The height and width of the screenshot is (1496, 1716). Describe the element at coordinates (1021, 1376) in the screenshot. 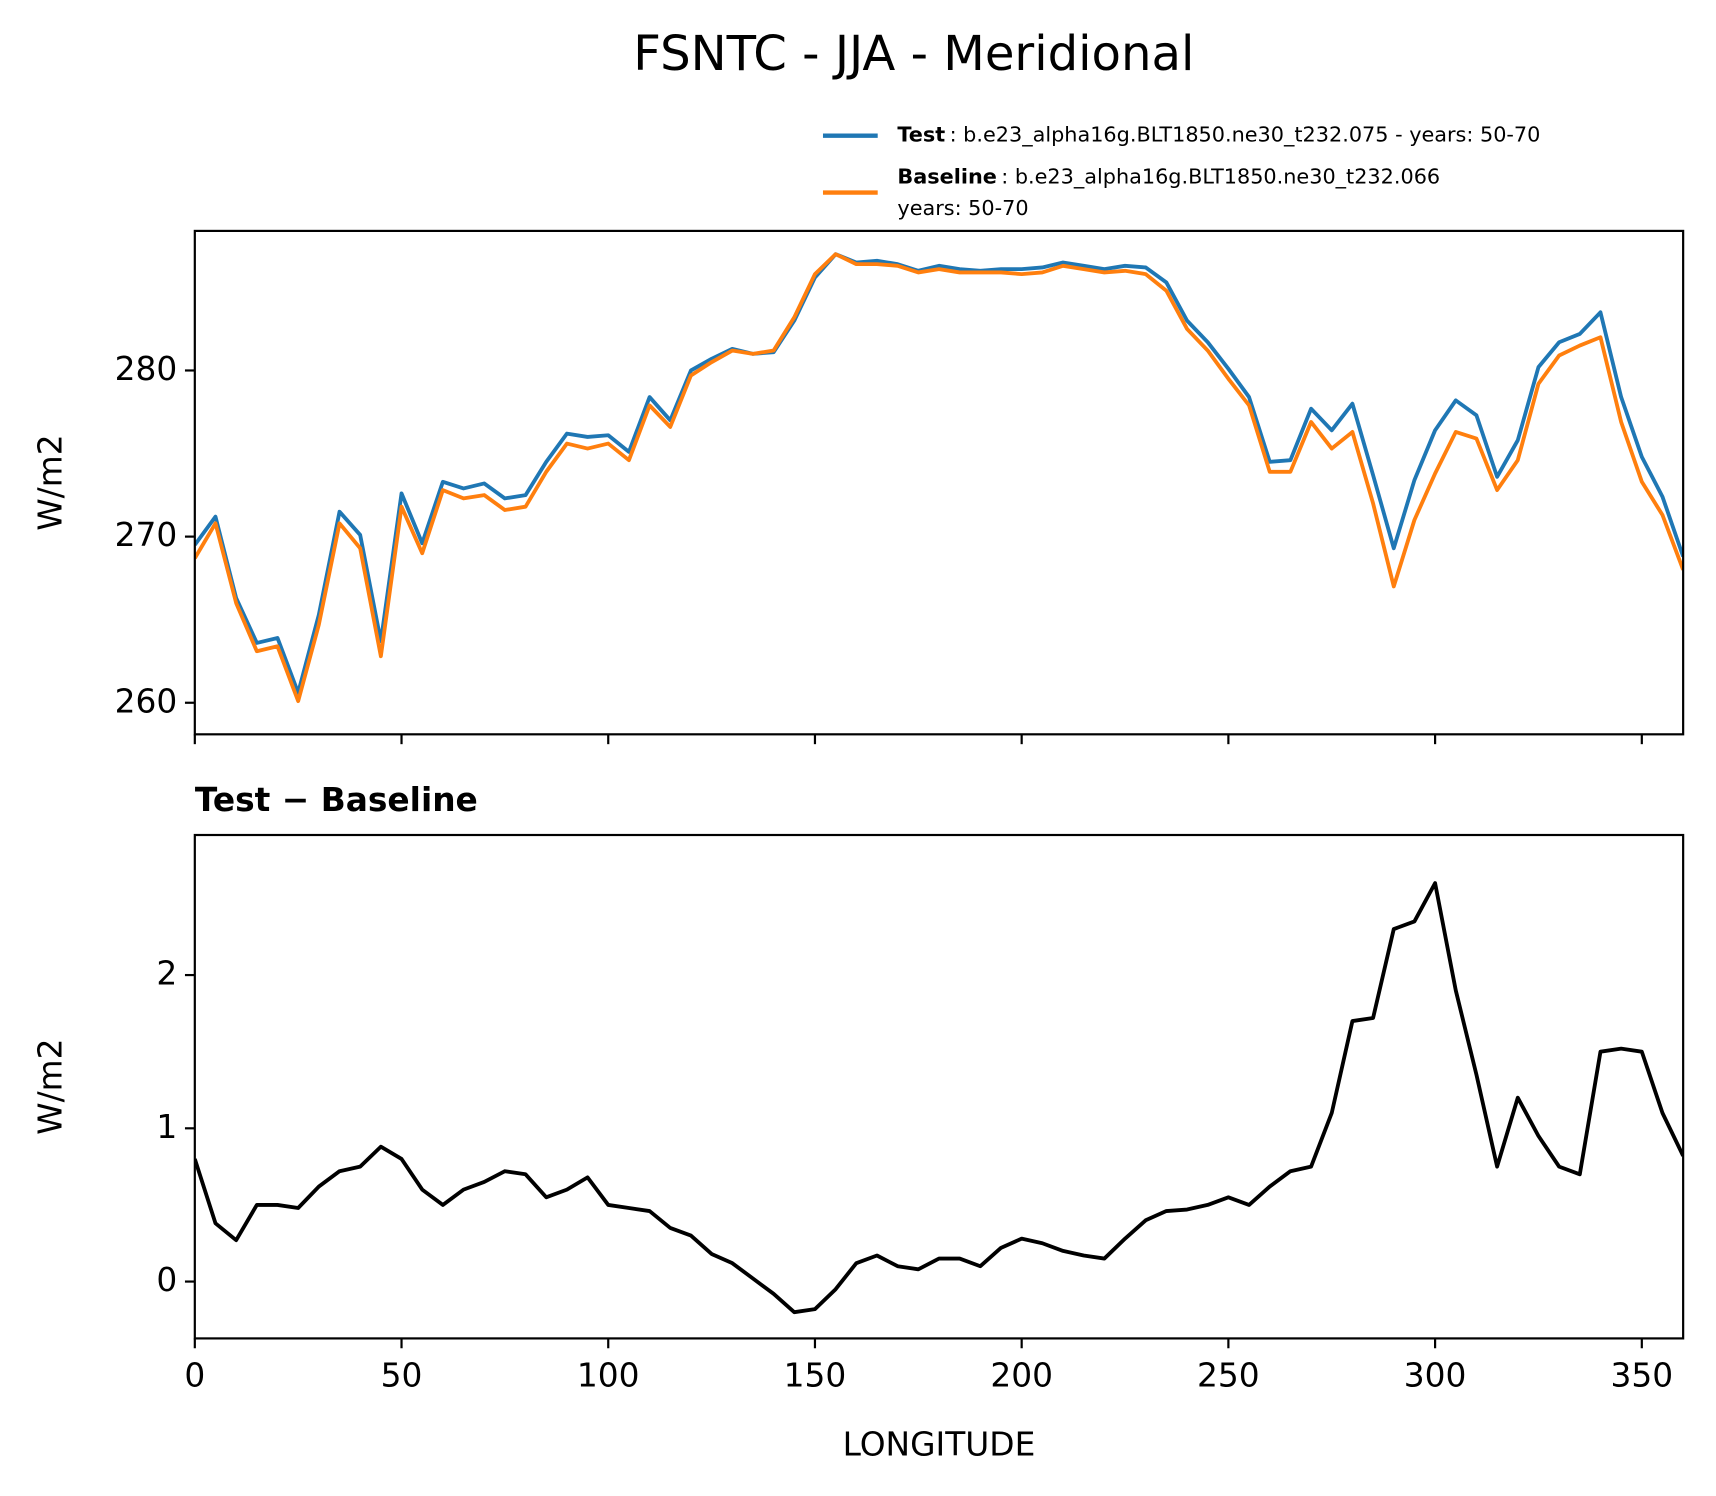

I see `x-tick-label: 200` at that location.